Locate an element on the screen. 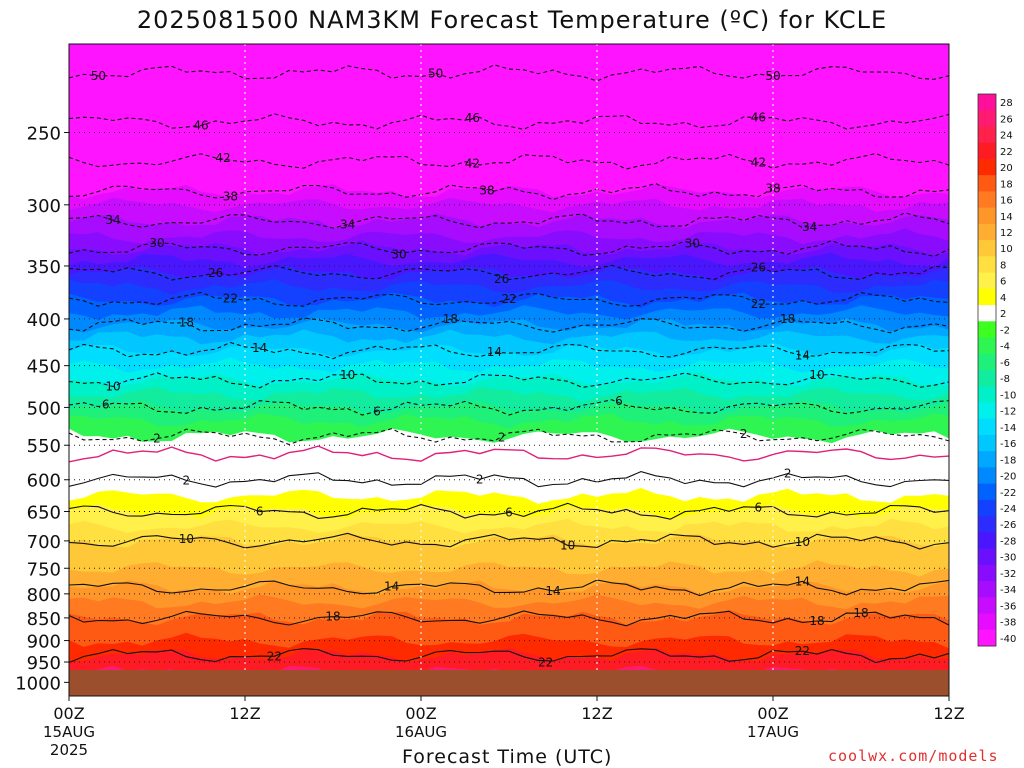  x-tick-label: 12Z is located at coordinates (948, 713).